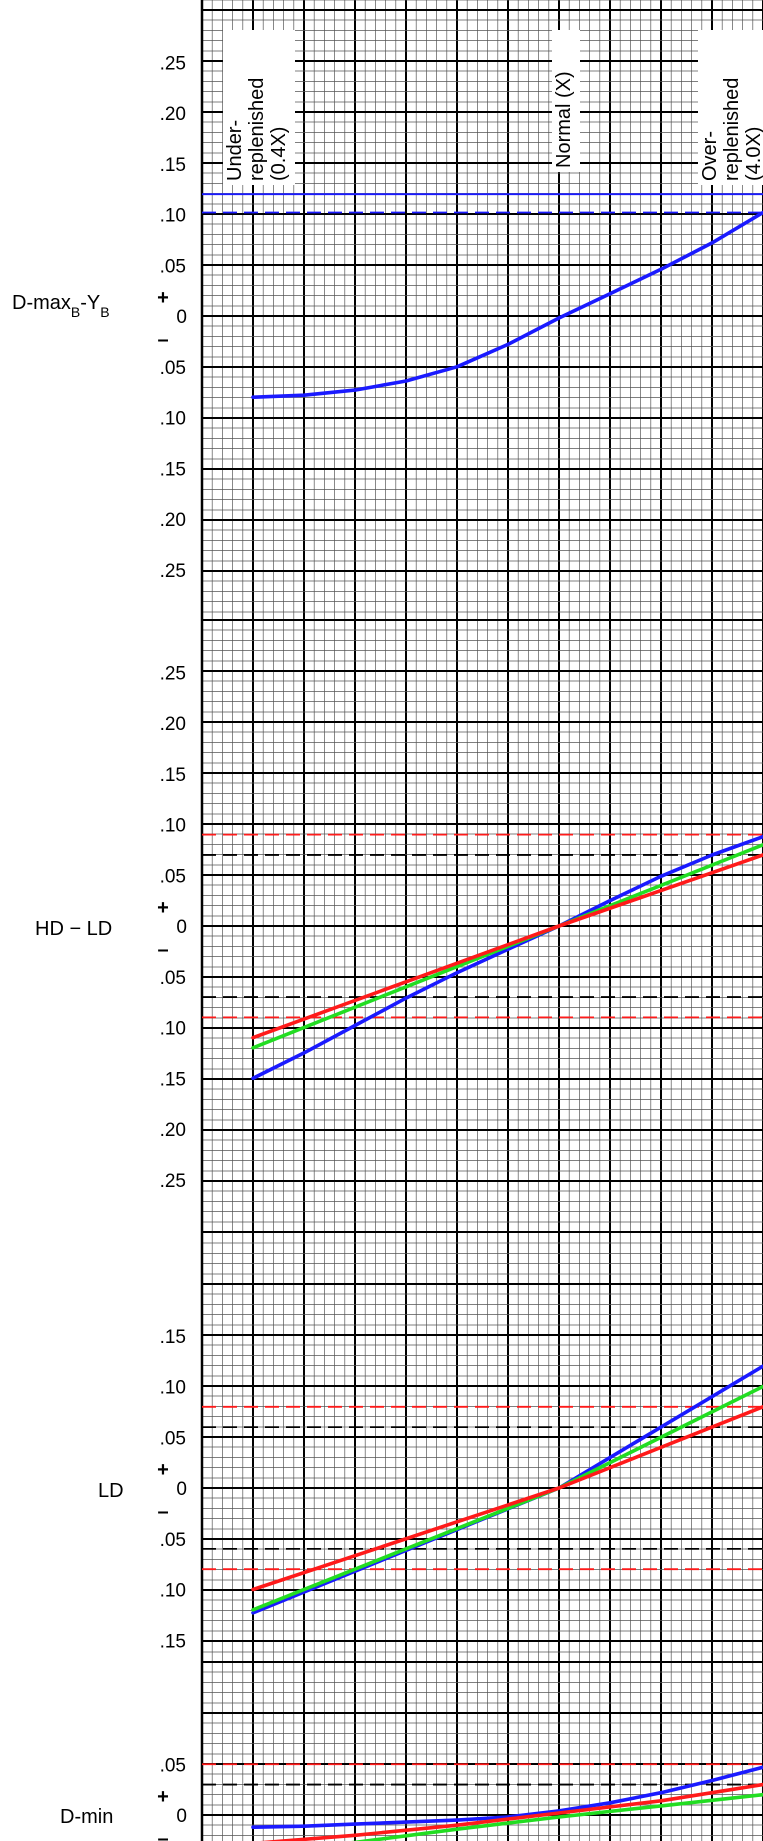 This screenshot has height=1841, width=763. I want to click on annotation-text: (0.4X), so click(279, 154).